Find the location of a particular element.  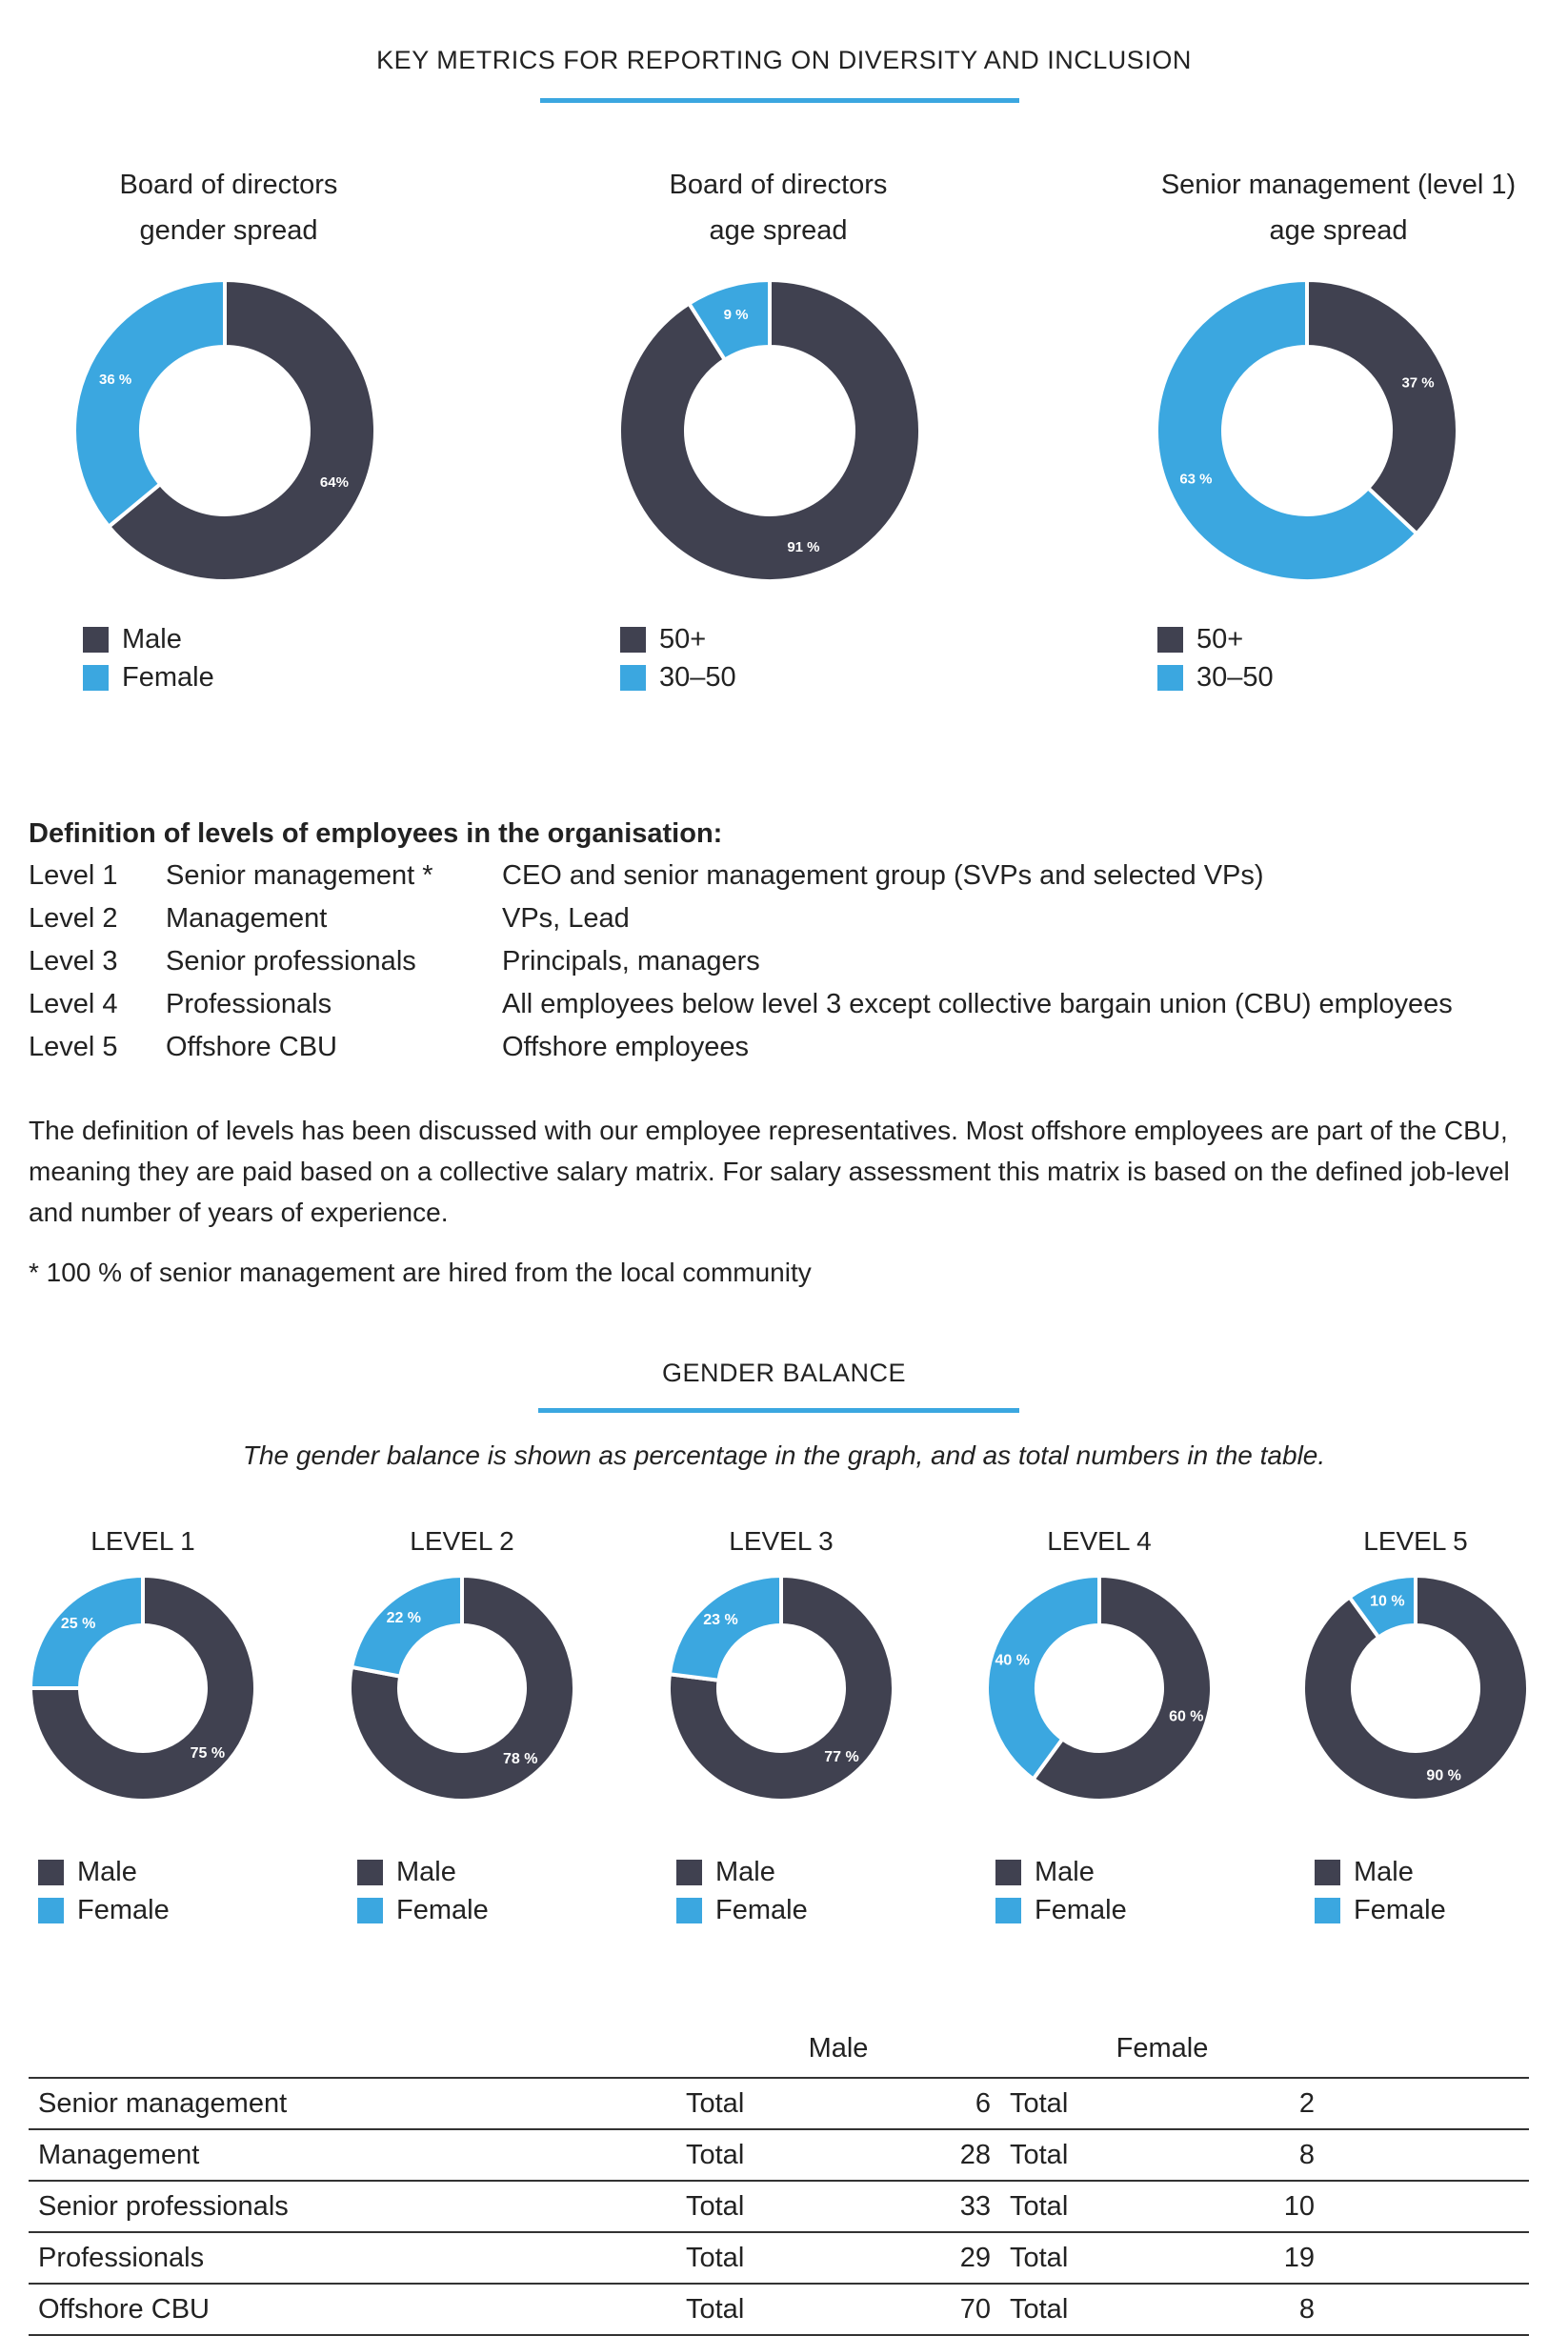

male-total-value: 29 is located at coordinates (905, 2258).